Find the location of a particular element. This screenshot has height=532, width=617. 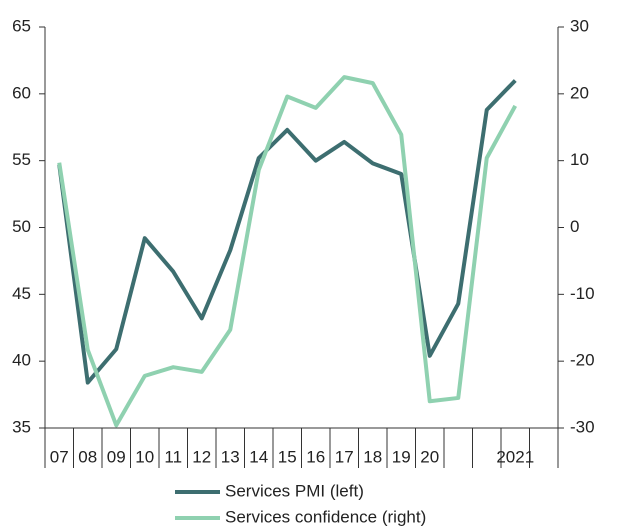

x-tick-label: 09 is located at coordinates (116, 456).